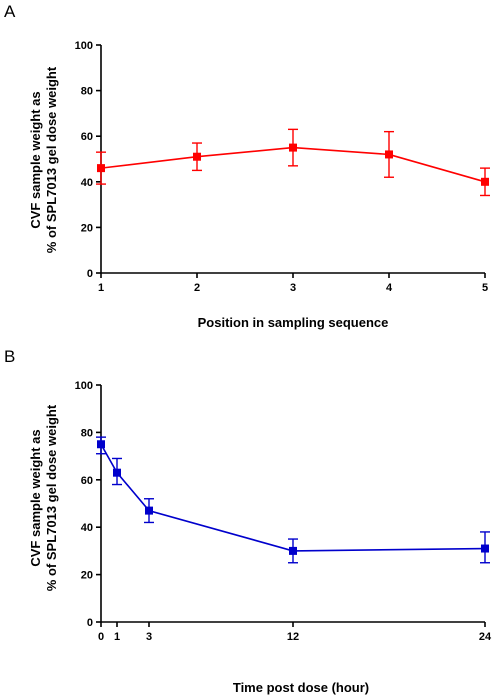 The height and width of the screenshot is (699, 498). Describe the element at coordinates (87, 92) in the screenshot. I see `panel-a-y-tick-label: 80` at that location.